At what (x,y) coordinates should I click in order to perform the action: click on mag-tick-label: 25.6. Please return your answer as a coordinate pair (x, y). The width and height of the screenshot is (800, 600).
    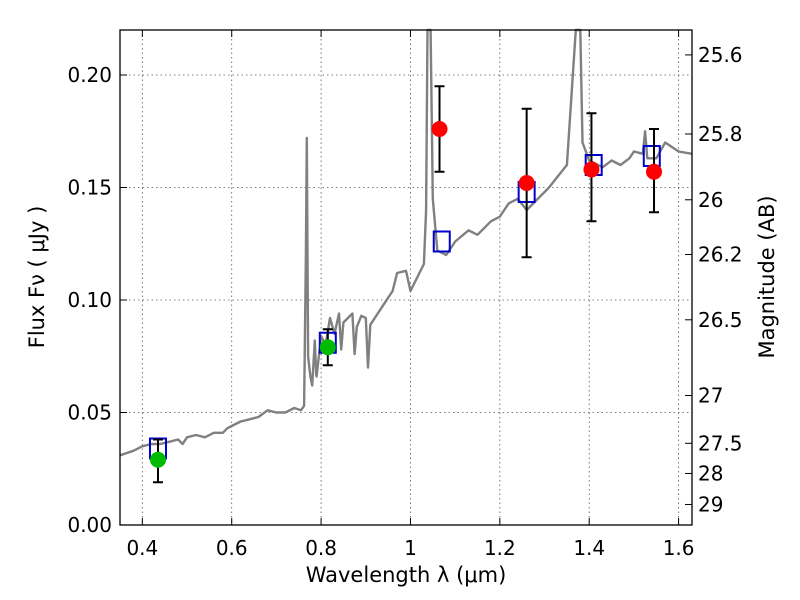
    Looking at the image, I should click on (720, 55).